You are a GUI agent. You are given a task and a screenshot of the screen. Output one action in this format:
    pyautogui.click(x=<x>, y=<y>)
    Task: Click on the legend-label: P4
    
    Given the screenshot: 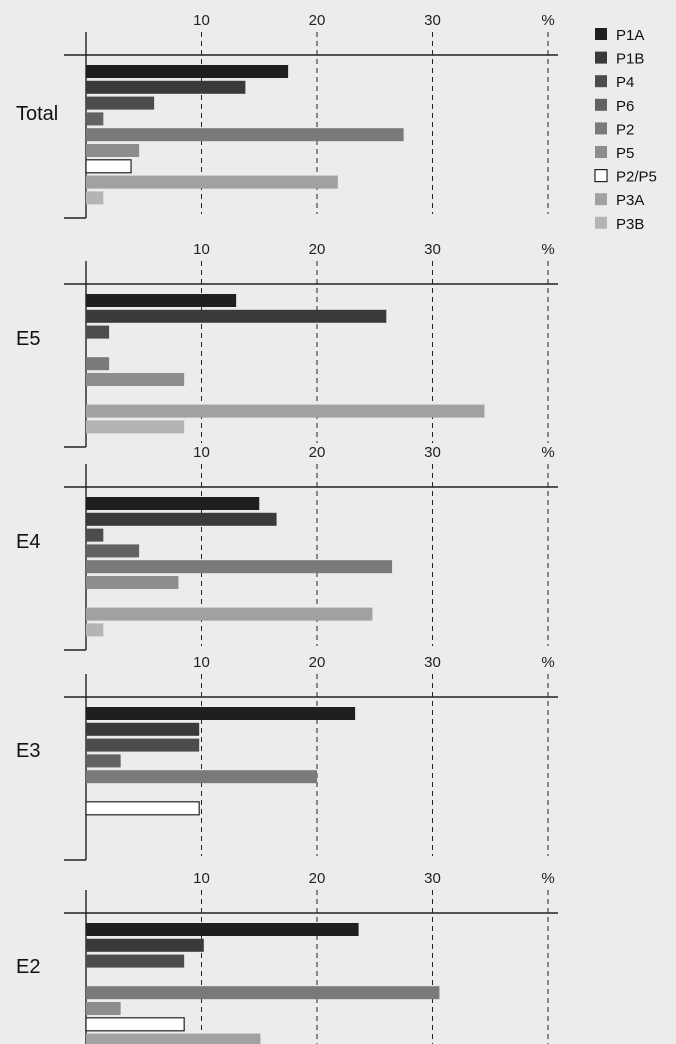 What is the action you would take?
    pyautogui.click(x=625, y=82)
    